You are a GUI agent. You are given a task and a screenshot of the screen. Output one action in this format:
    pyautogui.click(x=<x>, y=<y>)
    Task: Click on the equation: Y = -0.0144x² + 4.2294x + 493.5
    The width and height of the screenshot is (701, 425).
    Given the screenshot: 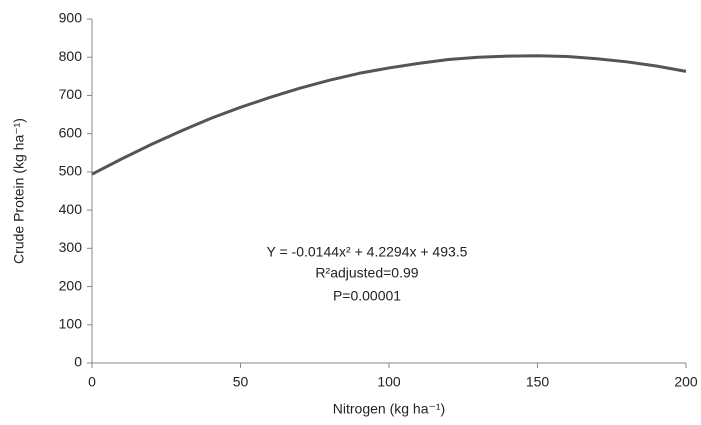 What is the action you would take?
    pyautogui.click(x=367, y=252)
    